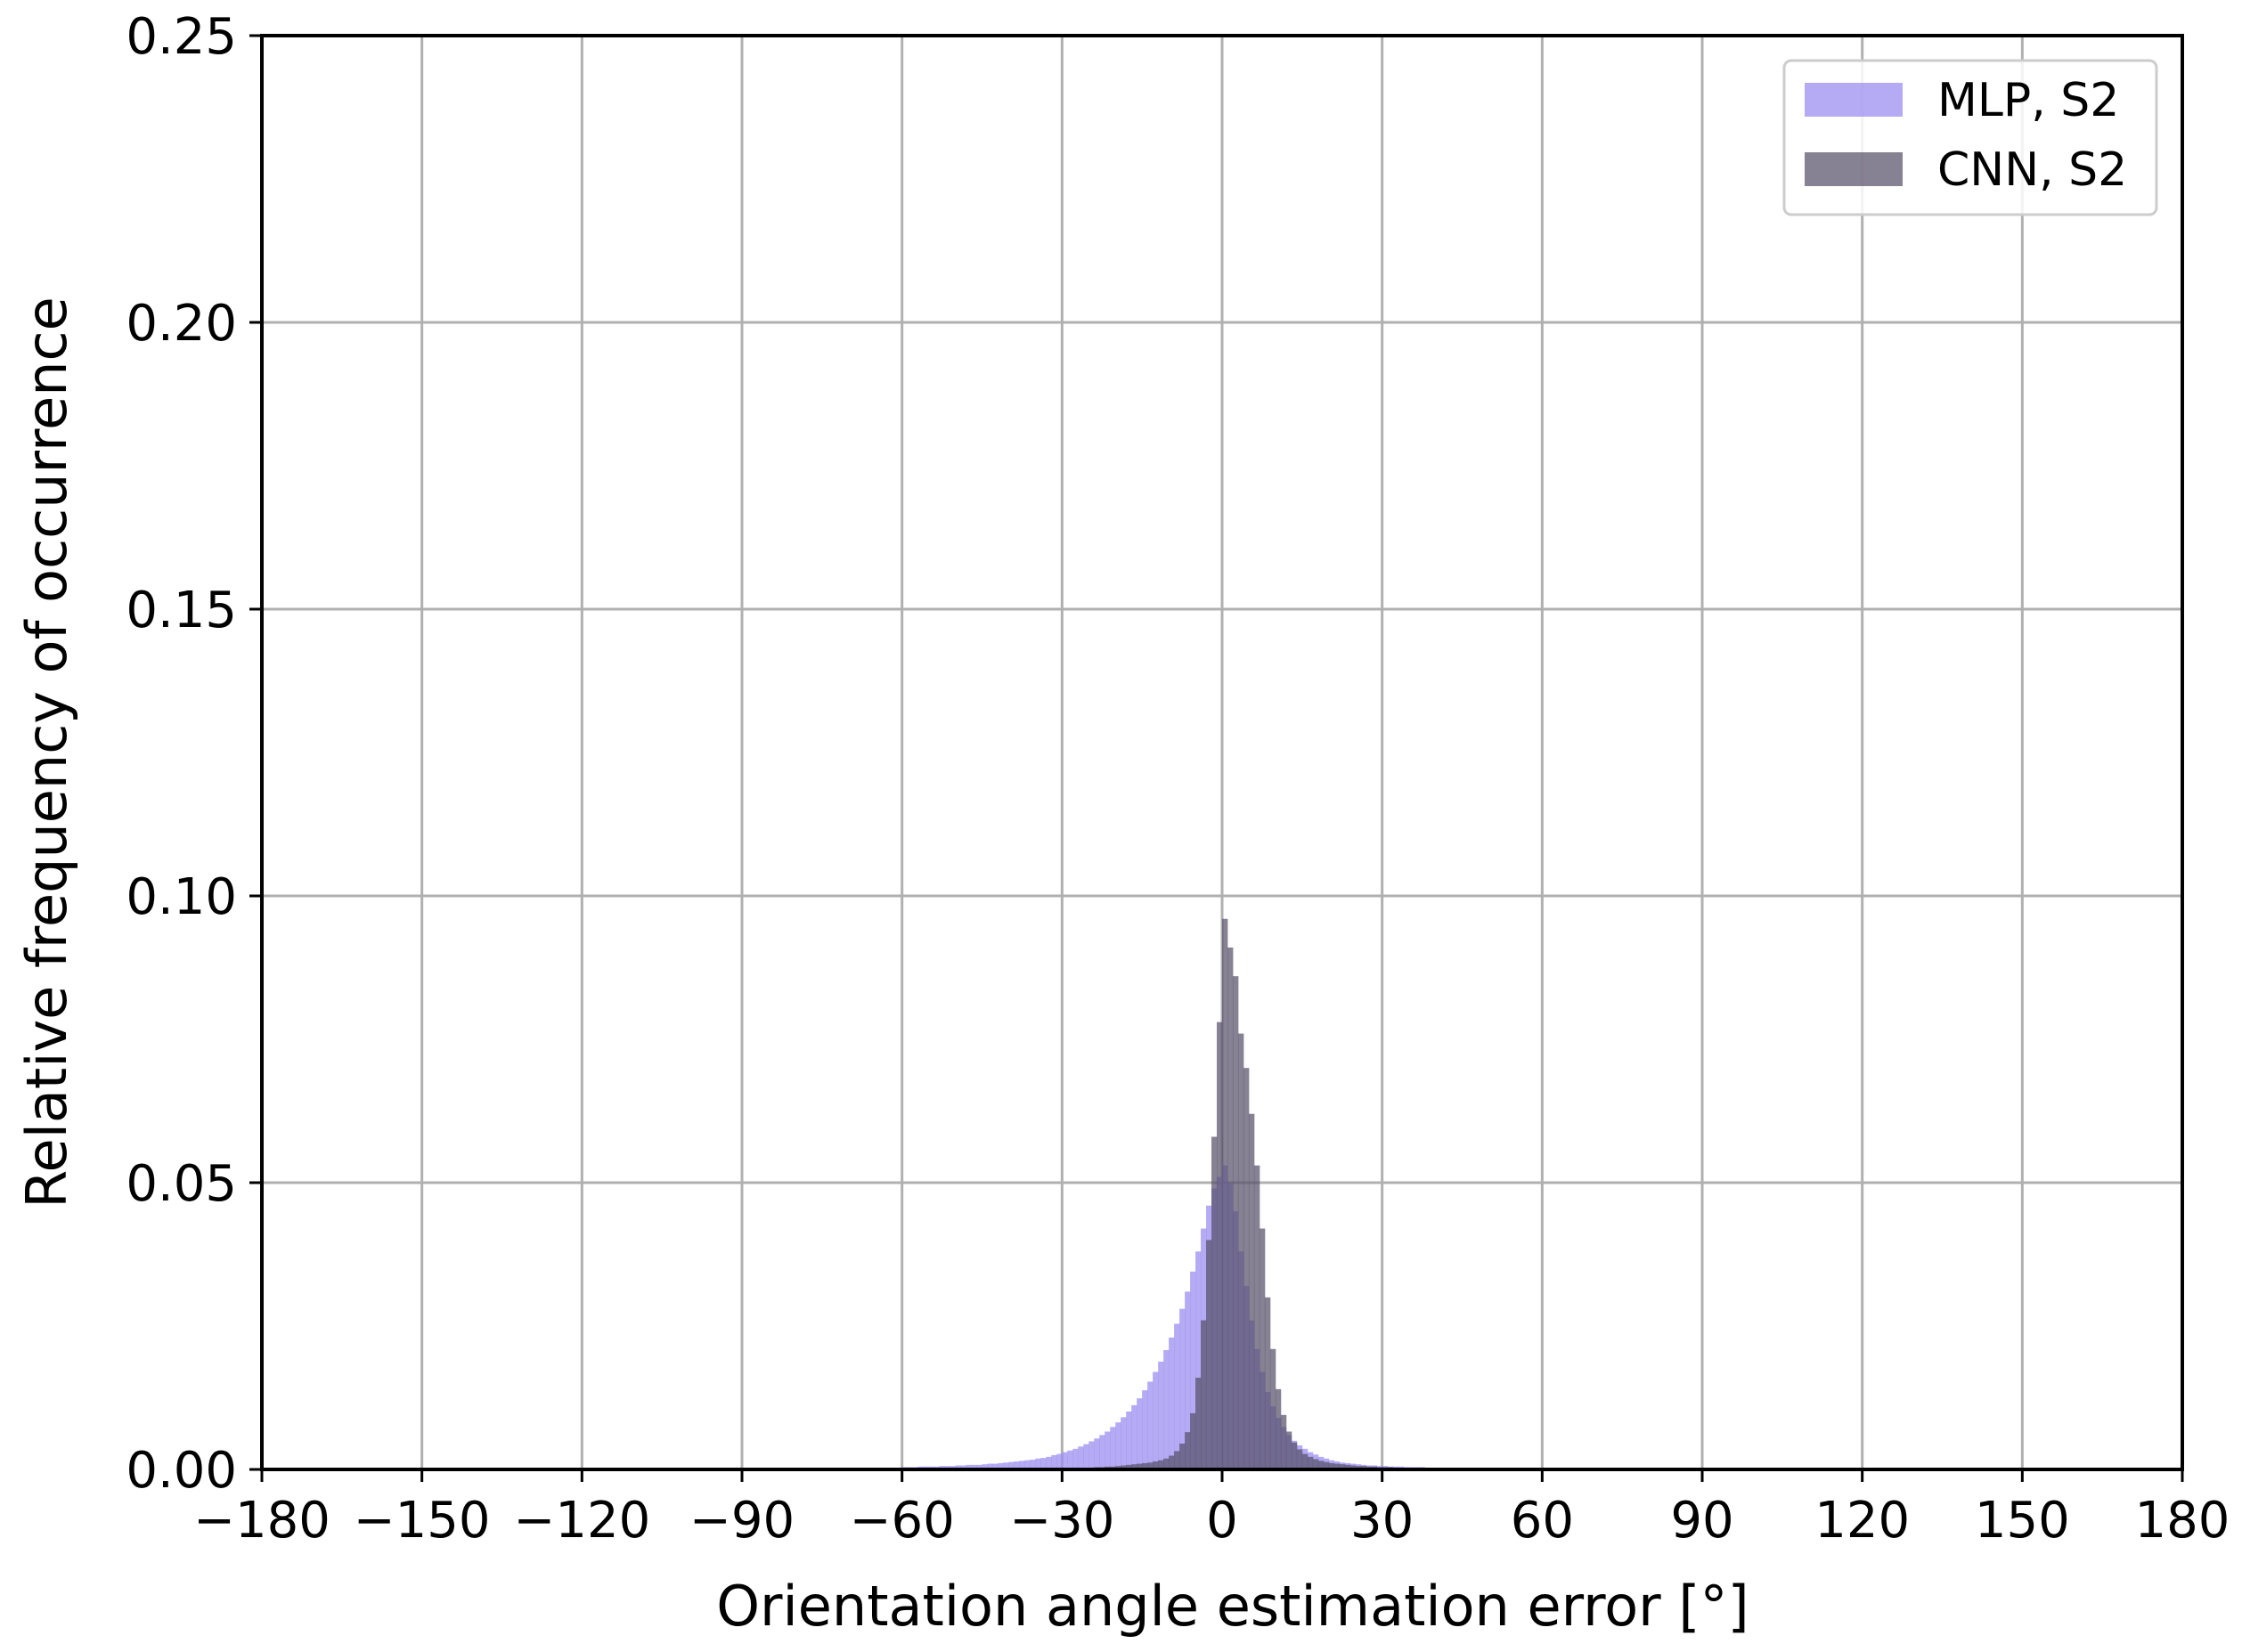 The width and height of the screenshot is (2242, 1652). What do you see at coordinates (1232, 1606) in the screenshot?
I see `x-axis-title: Orientation angle estimation error [°]` at bounding box center [1232, 1606].